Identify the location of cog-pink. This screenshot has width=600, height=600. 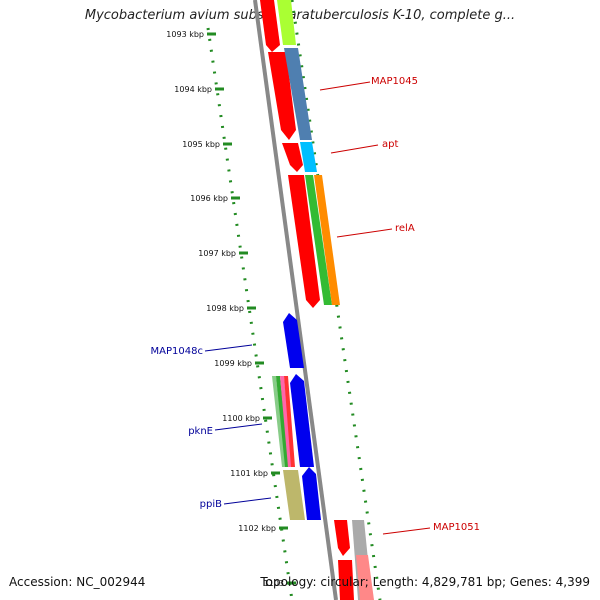
(365, 577).